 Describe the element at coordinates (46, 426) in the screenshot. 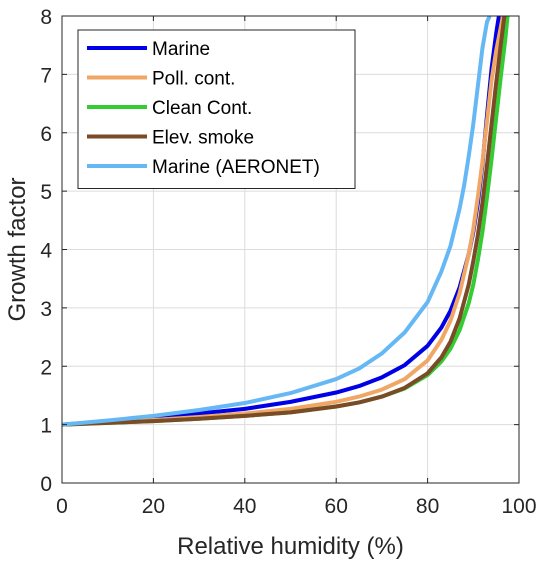

I see `y-tick-label: 1` at that location.